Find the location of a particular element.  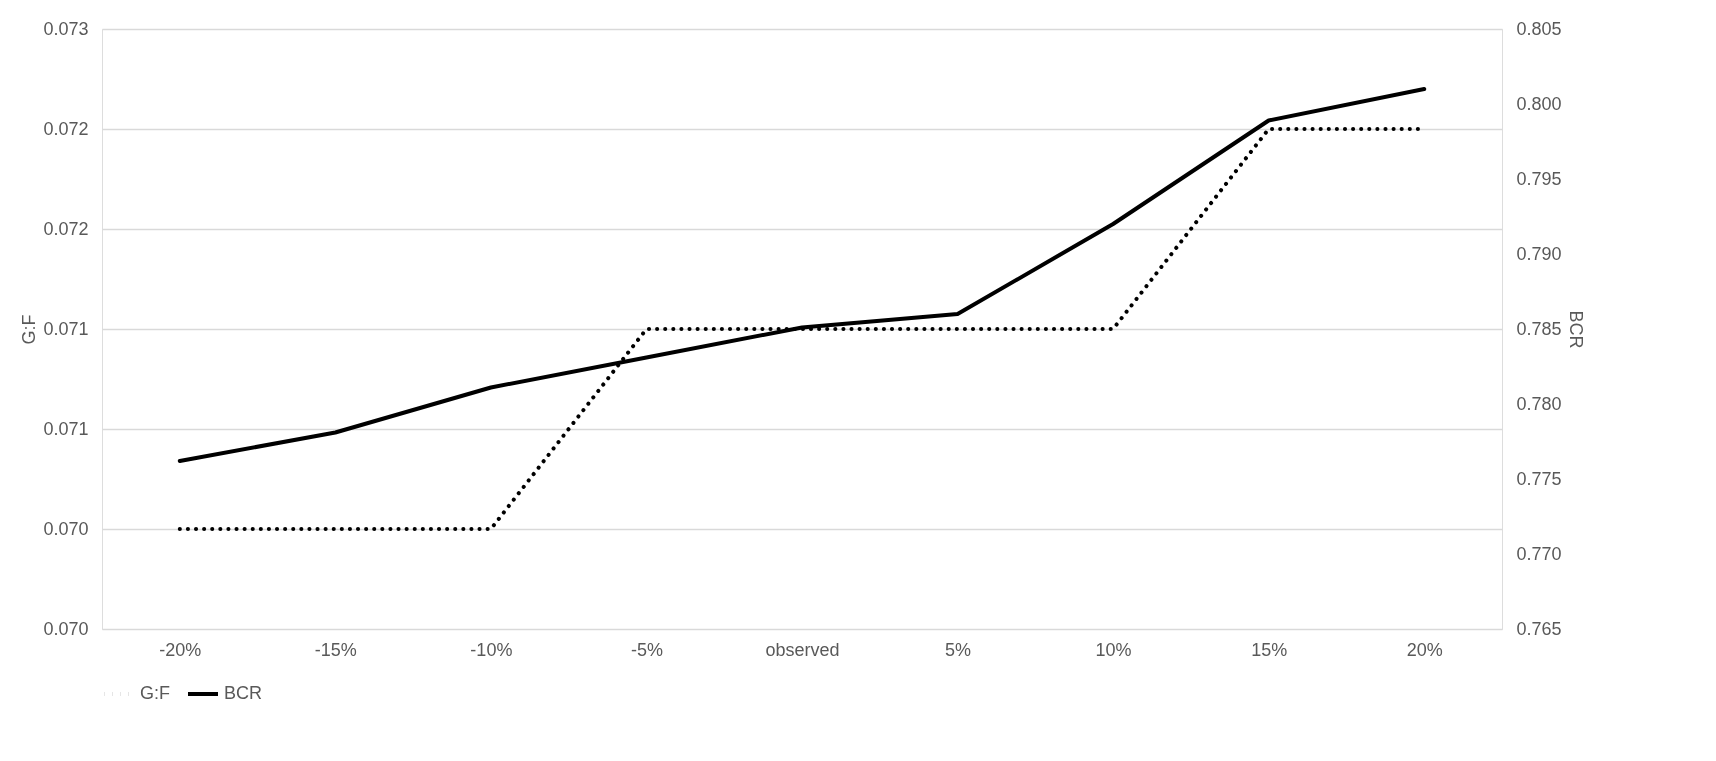

y-tick-label: 0.073 is located at coordinates (66, 28).